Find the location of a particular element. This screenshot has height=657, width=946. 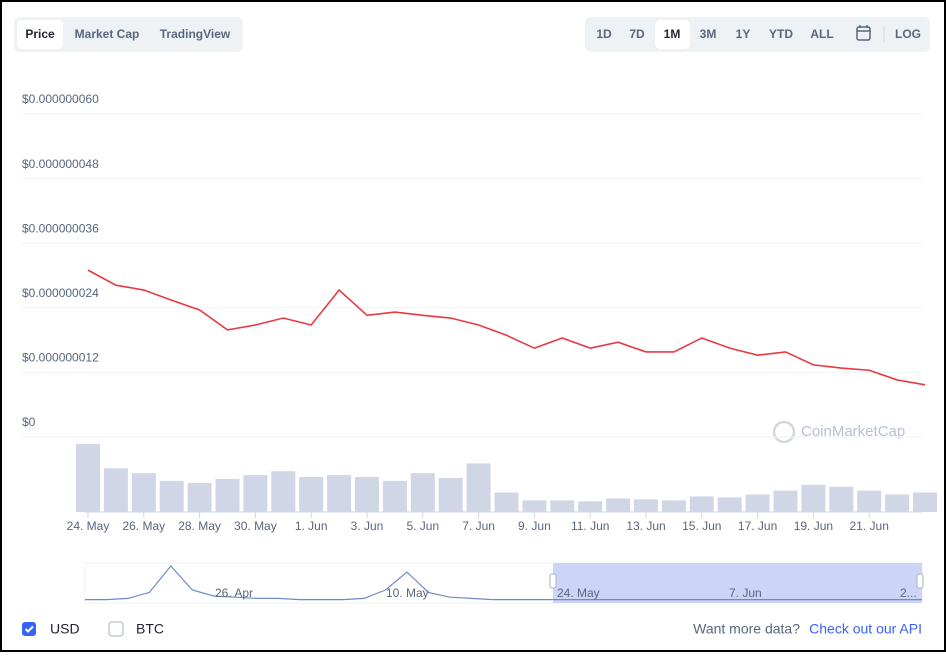

x-tick-label: 19. Jun is located at coordinates (813, 526).